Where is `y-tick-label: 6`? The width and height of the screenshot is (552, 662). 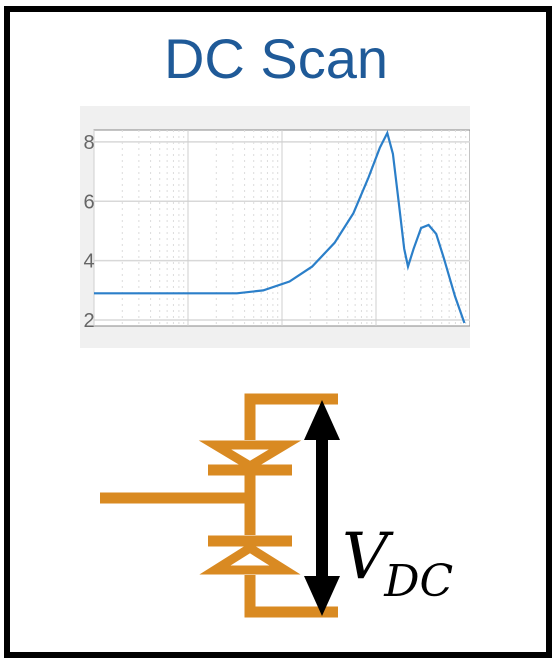
y-tick-label: 6 is located at coordinates (88, 202).